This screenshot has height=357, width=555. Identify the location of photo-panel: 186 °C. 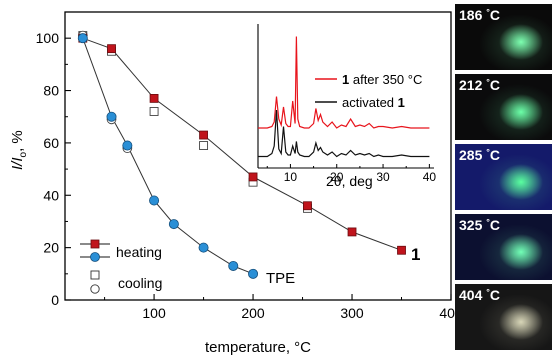
(503, 37).